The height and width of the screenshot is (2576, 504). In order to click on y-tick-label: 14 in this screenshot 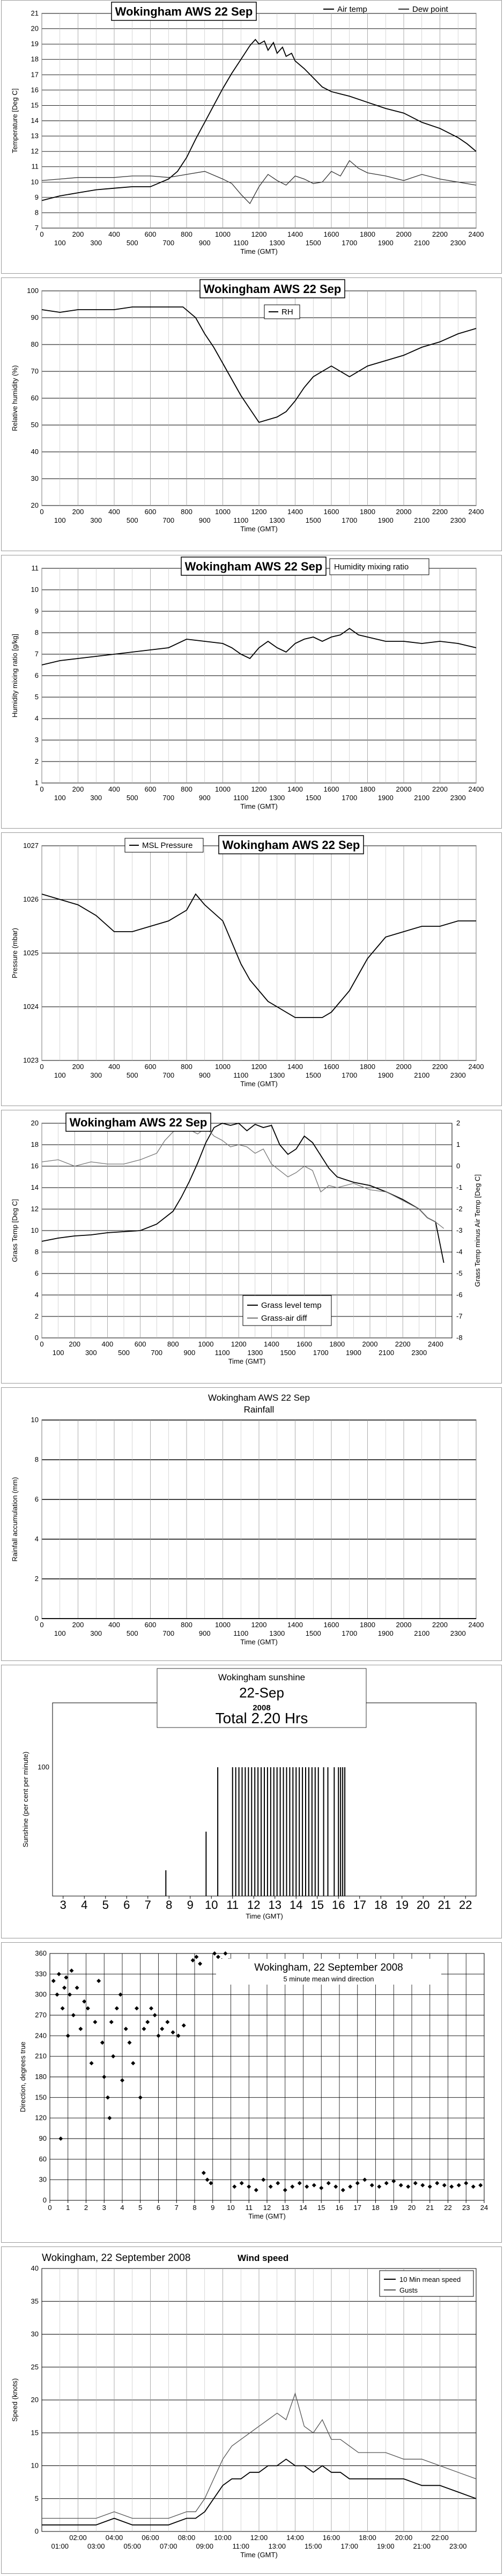, I will do `click(35, 1187)`.